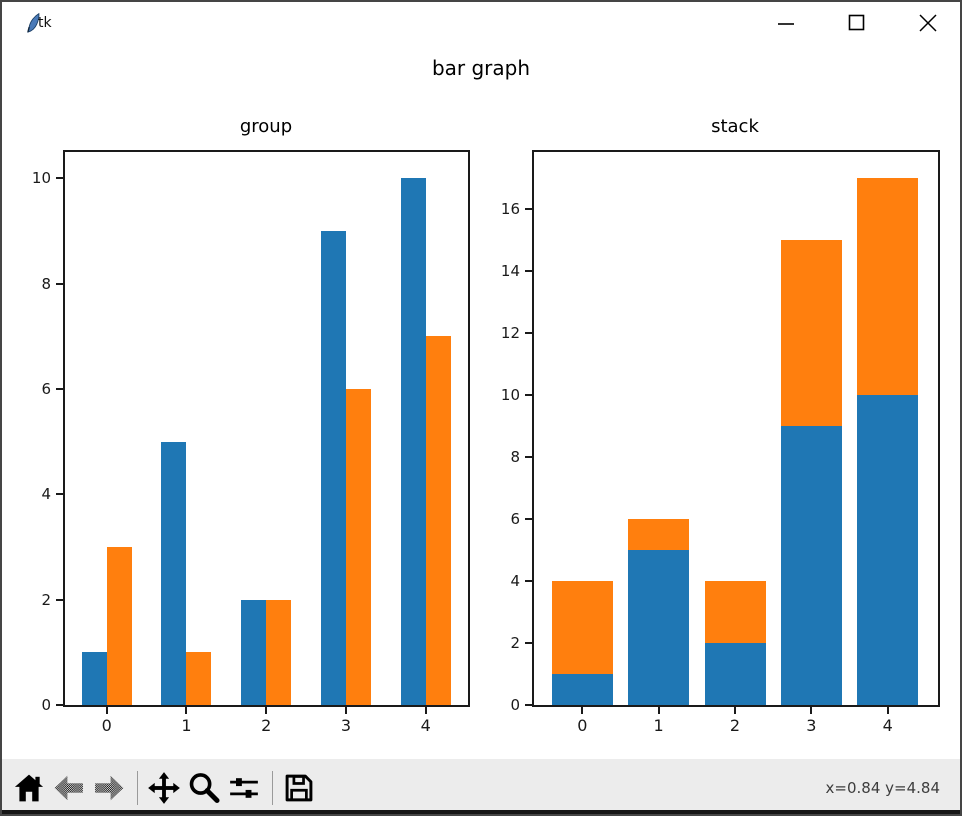  I want to click on home-icon, so click(29, 787).